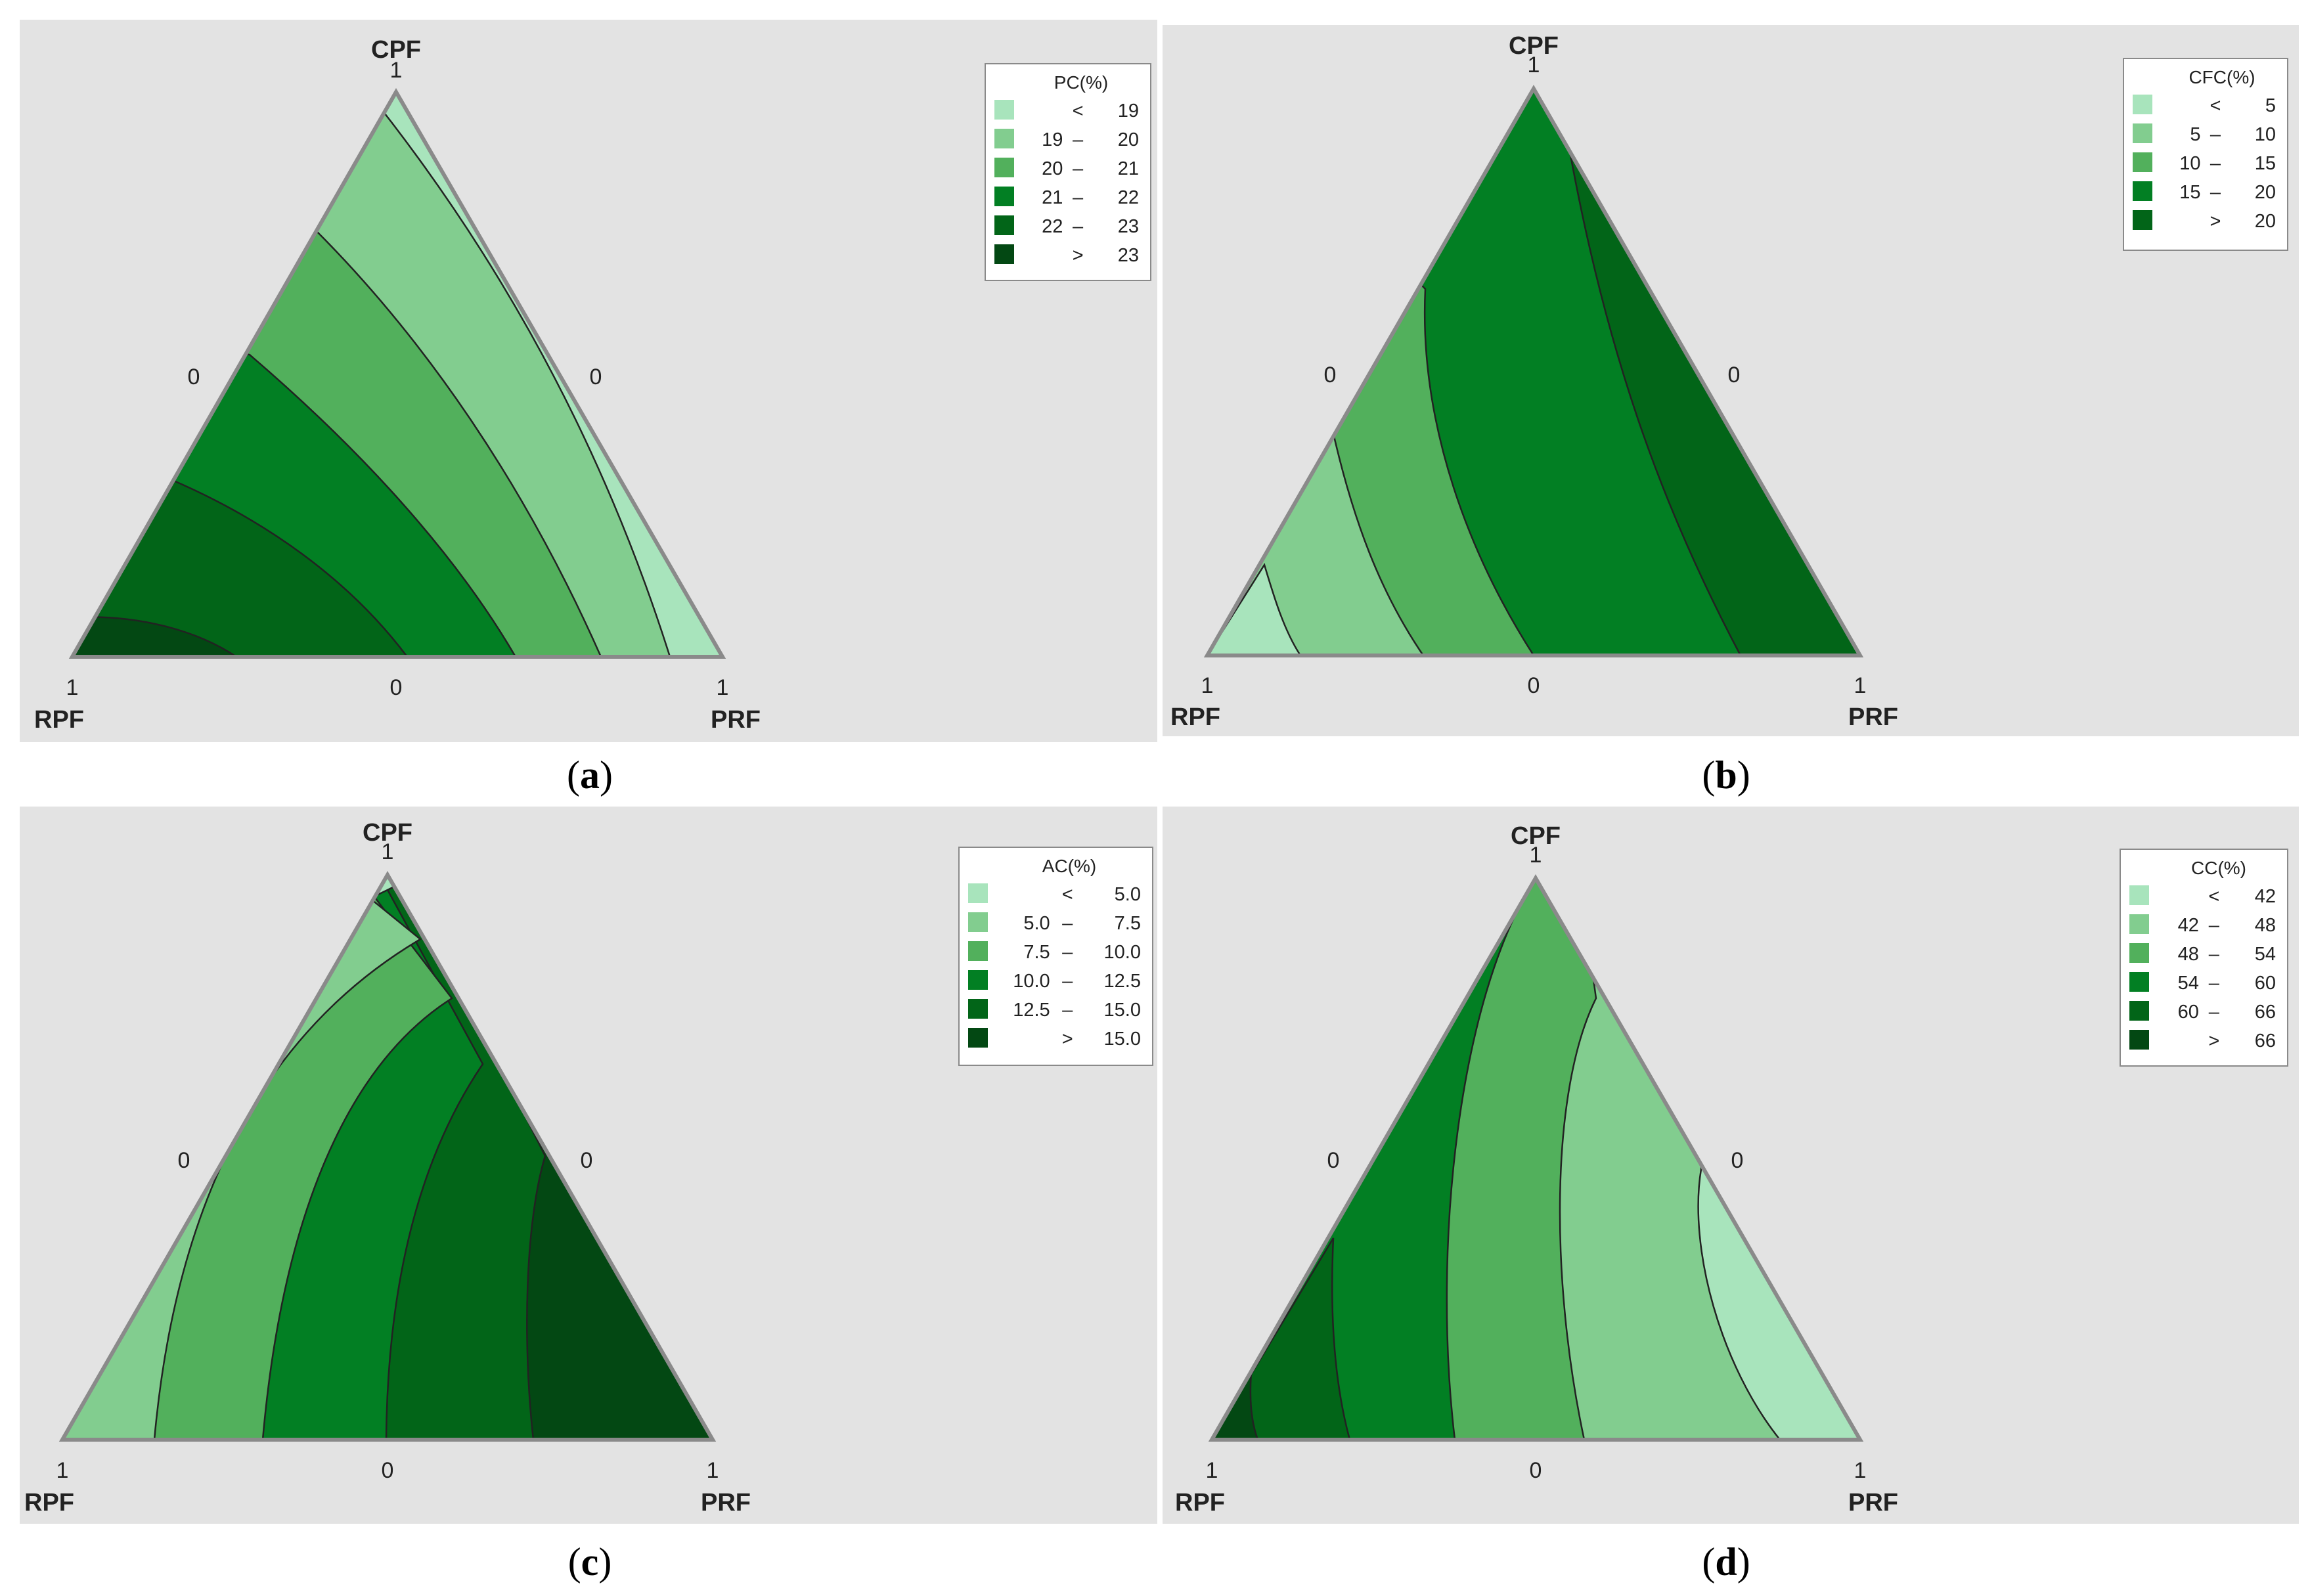  Describe the element at coordinates (1052, 226) in the screenshot. I see `legend-range-low: 22` at that location.